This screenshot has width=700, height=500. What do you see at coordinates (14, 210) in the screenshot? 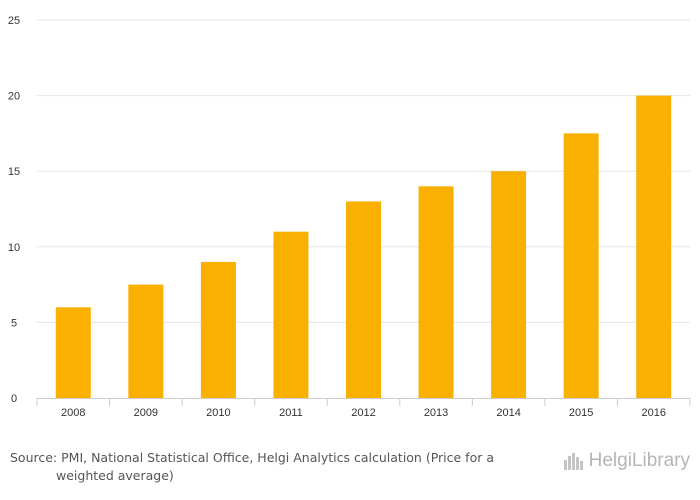
I see `y-axis-ticks: 0 5 10 15 20 25` at bounding box center [14, 210].